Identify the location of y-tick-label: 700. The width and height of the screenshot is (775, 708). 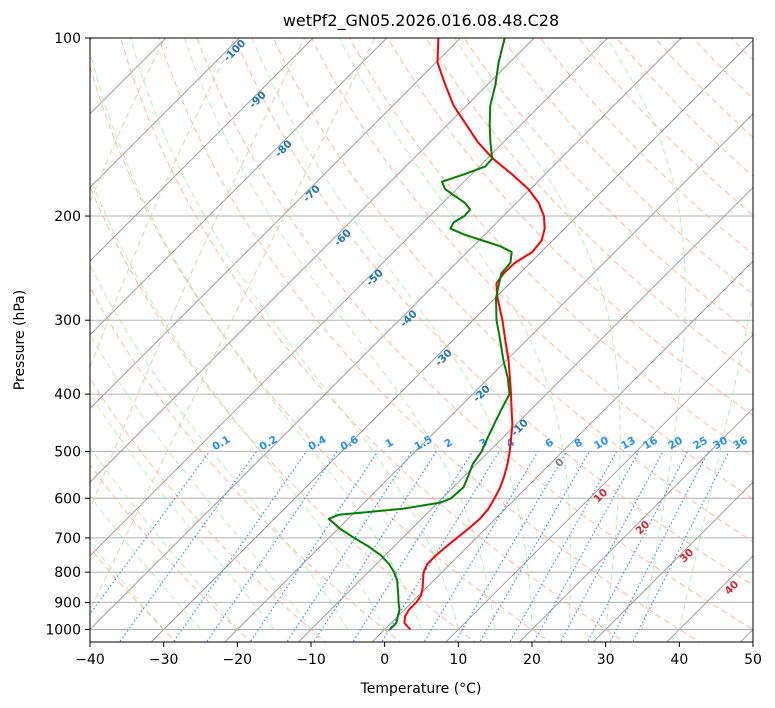
(67, 539).